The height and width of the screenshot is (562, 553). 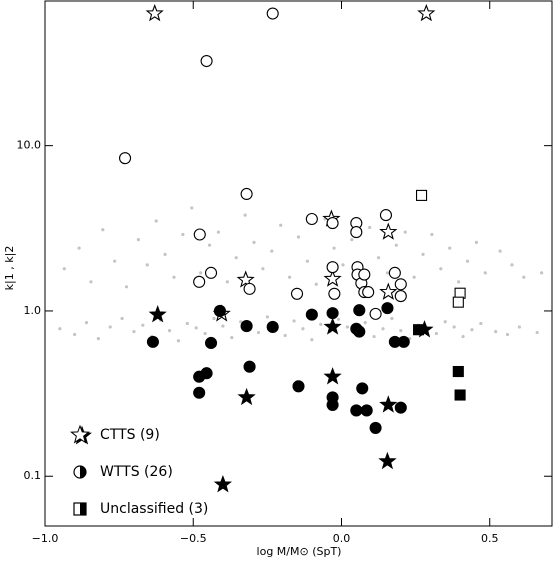 What do you see at coordinates (490, 538) in the screenshot?
I see `x-tick-label: 0.5` at bounding box center [490, 538].